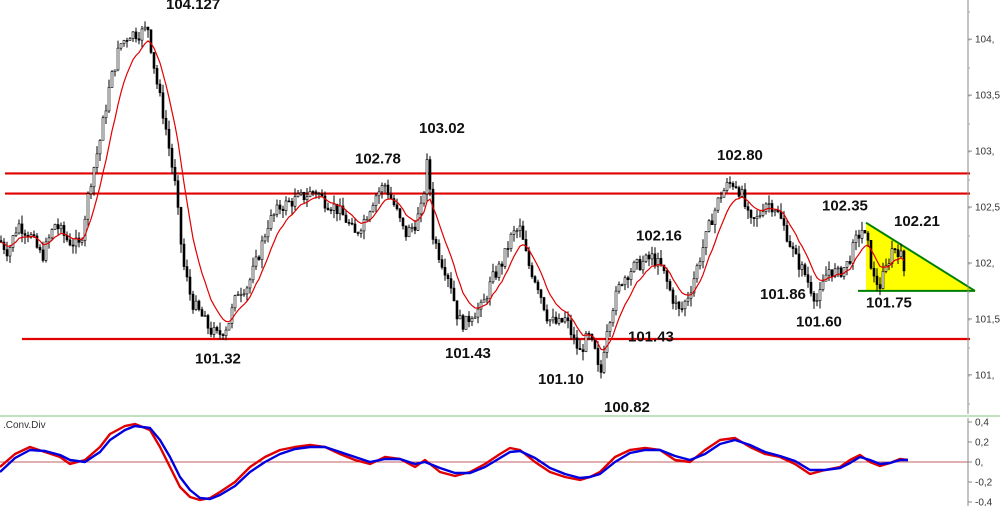  I want to click on price-axis-tick-label: 101,, so click(984, 375).